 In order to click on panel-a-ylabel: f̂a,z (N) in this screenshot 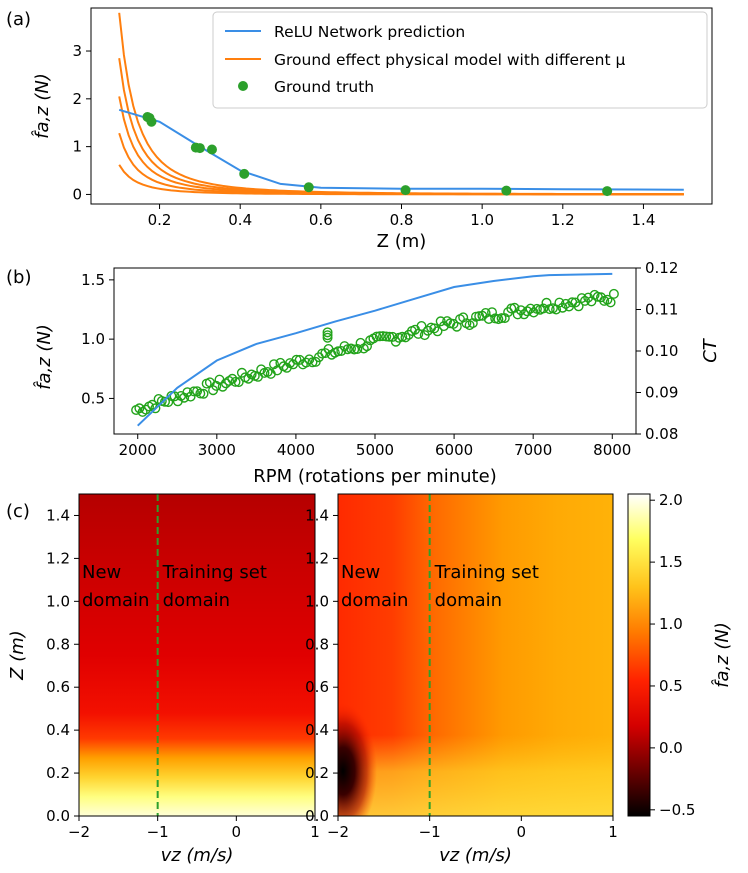, I will do `click(42, 106)`.